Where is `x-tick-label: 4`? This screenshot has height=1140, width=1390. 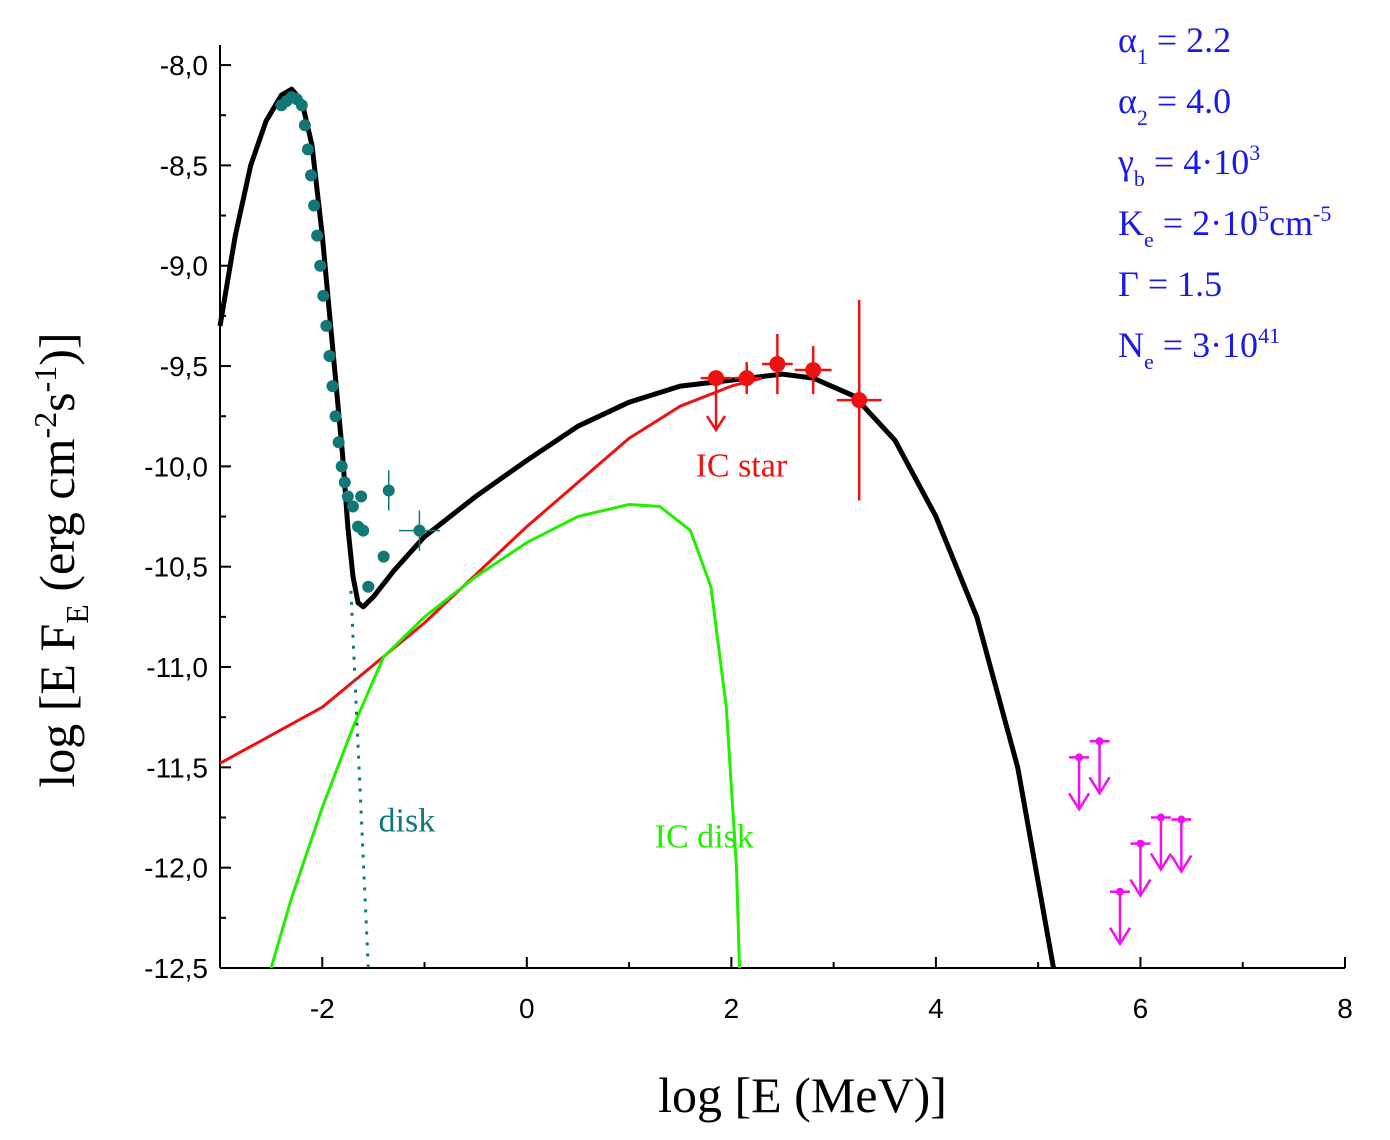 x-tick-label: 4 is located at coordinates (936, 1008).